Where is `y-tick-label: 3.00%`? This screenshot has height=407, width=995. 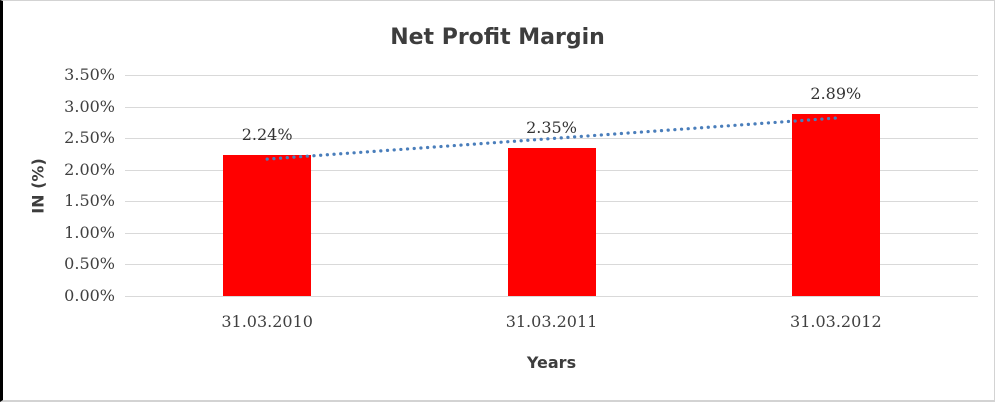
y-tick-label: 3.00% is located at coordinates (89, 106).